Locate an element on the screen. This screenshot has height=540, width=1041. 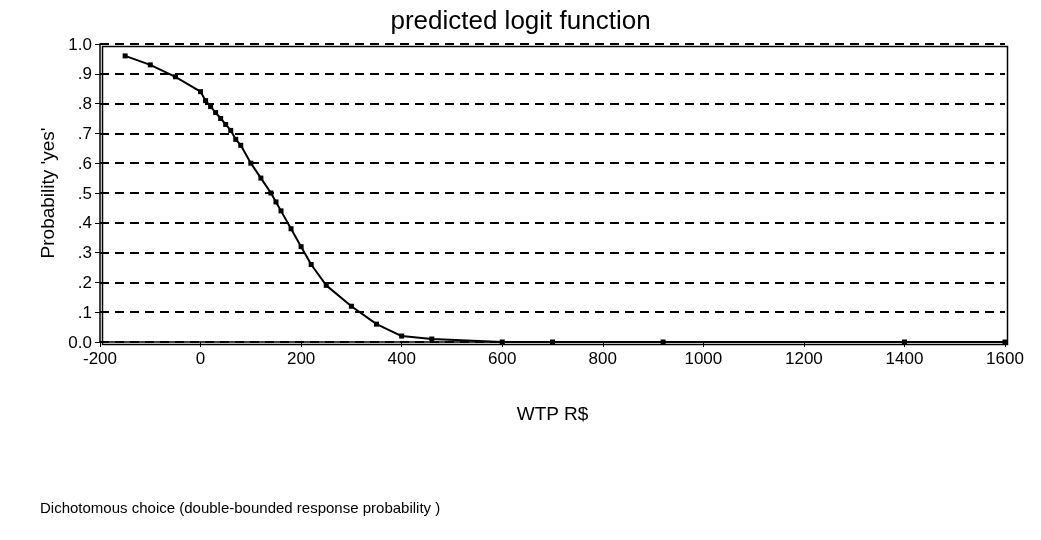
y-tick-label: .2 is located at coordinates (84, 282).